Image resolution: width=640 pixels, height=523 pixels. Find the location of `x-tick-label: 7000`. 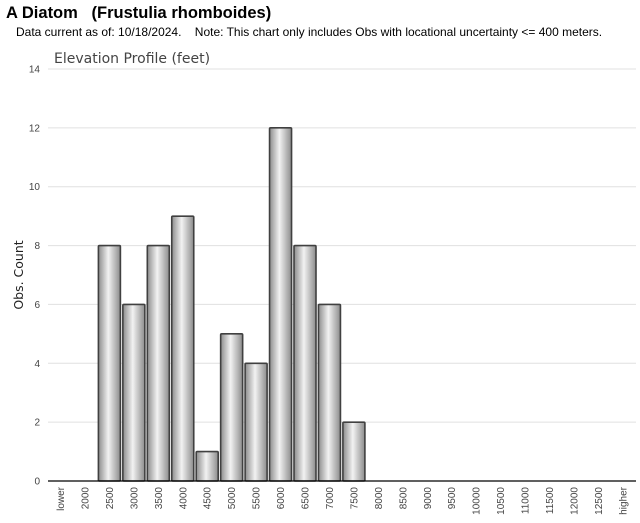

x-tick-label: 7000 is located at coordinates (330, 498).